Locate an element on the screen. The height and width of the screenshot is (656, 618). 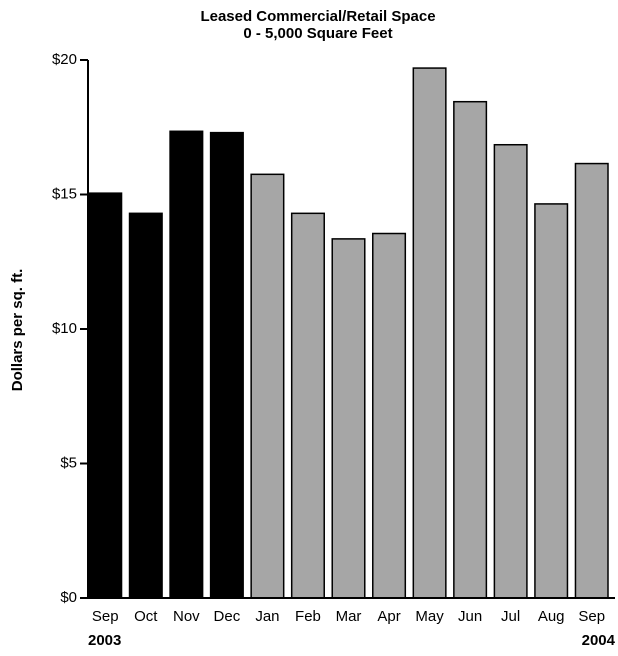
x-tick-label: Jul is located at coordinates (510, 616).